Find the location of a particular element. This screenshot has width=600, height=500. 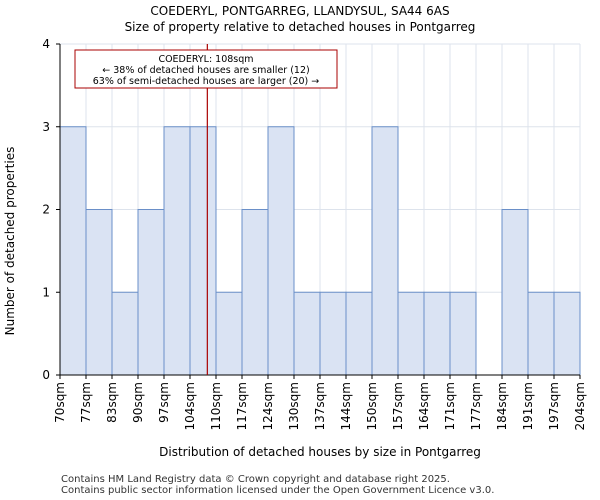

x-tick-label: 130sqm is located at coordinates (294, 406).